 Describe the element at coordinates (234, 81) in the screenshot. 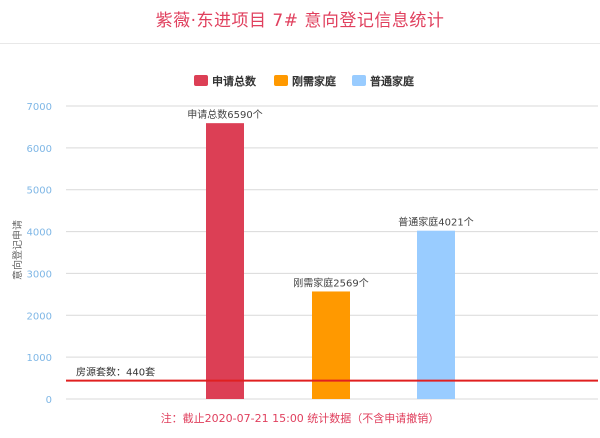

I see `legend-label: 申请总数` at that location.